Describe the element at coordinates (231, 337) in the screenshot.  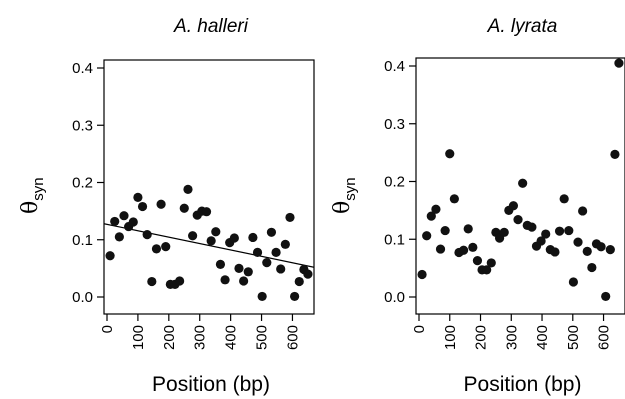
I see `x-tick-label: 400` at that location.